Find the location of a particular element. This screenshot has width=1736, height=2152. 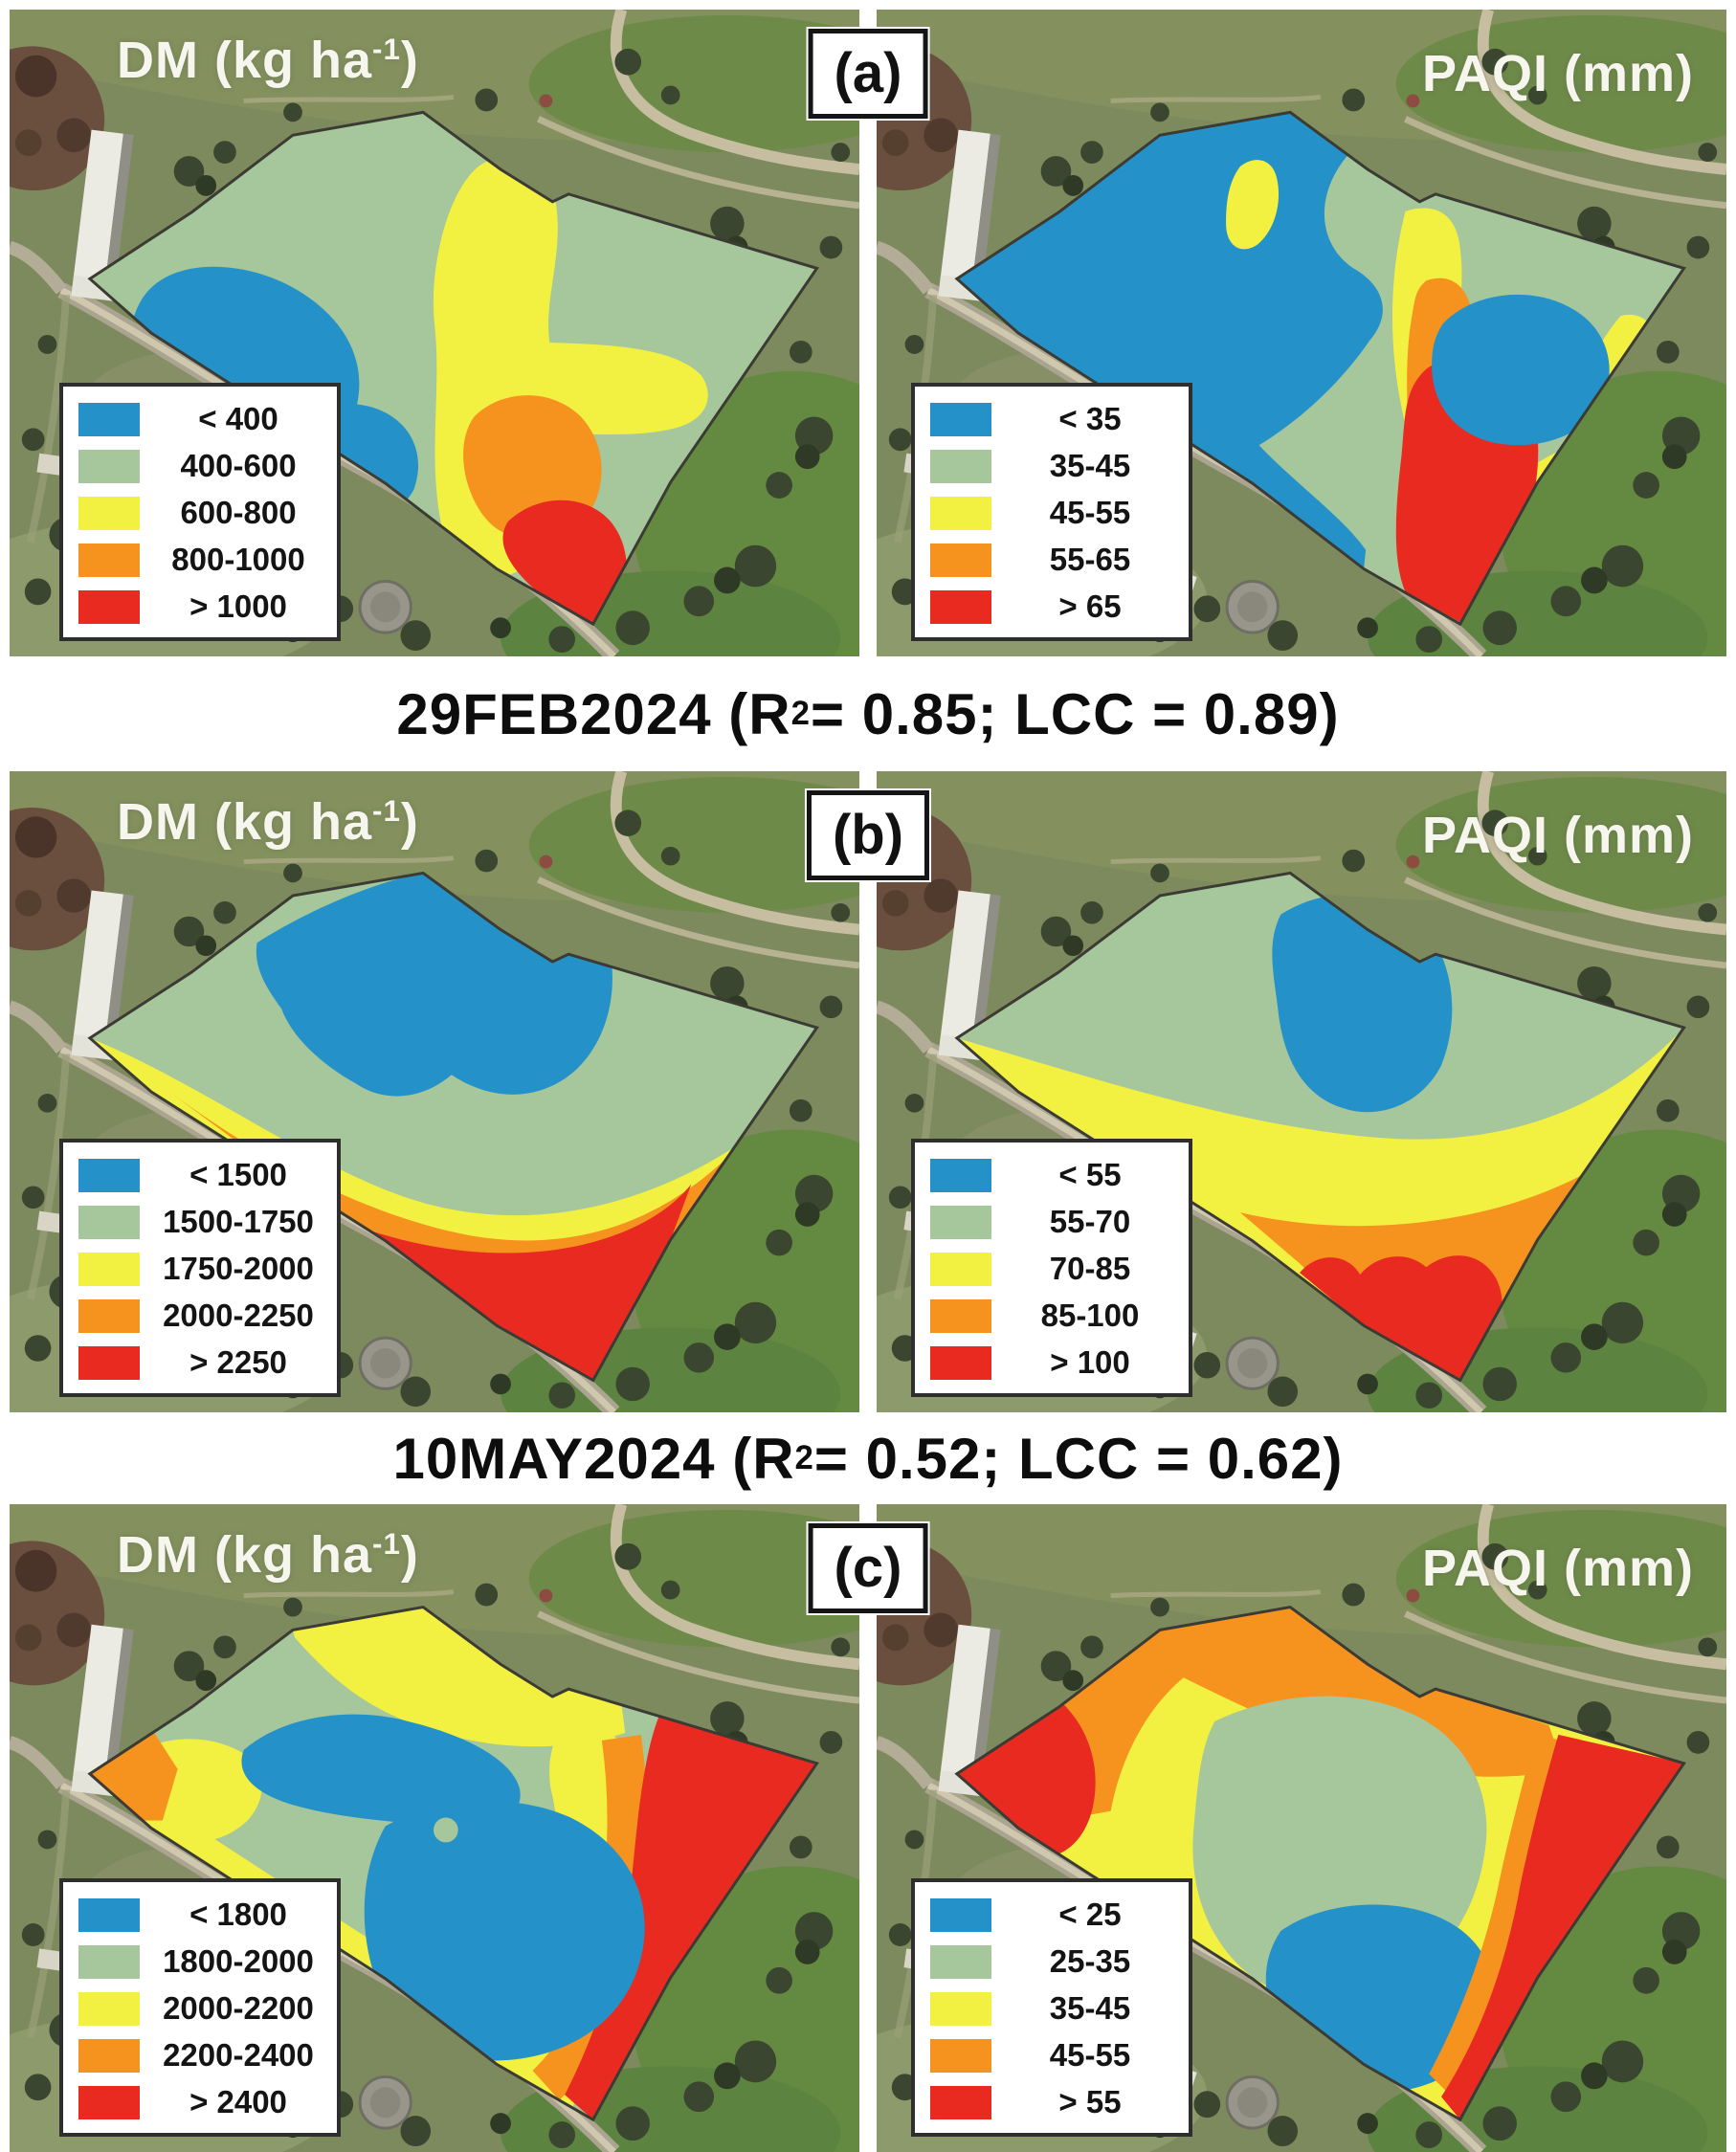

zone-orange-arc is located at coordinates (1260, 1718).